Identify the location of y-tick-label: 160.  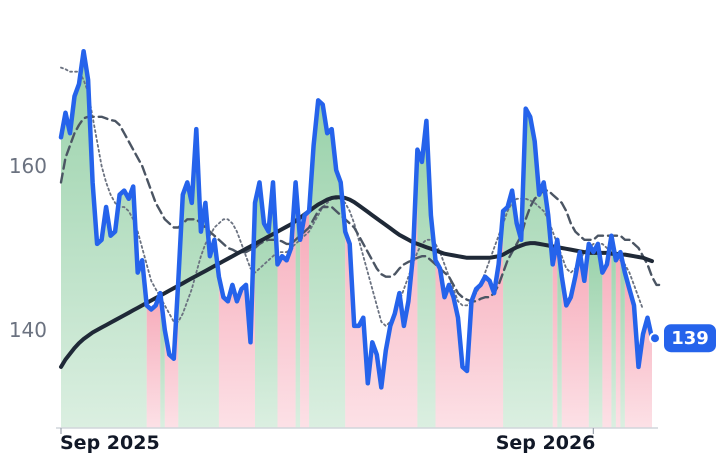
(28, 166).